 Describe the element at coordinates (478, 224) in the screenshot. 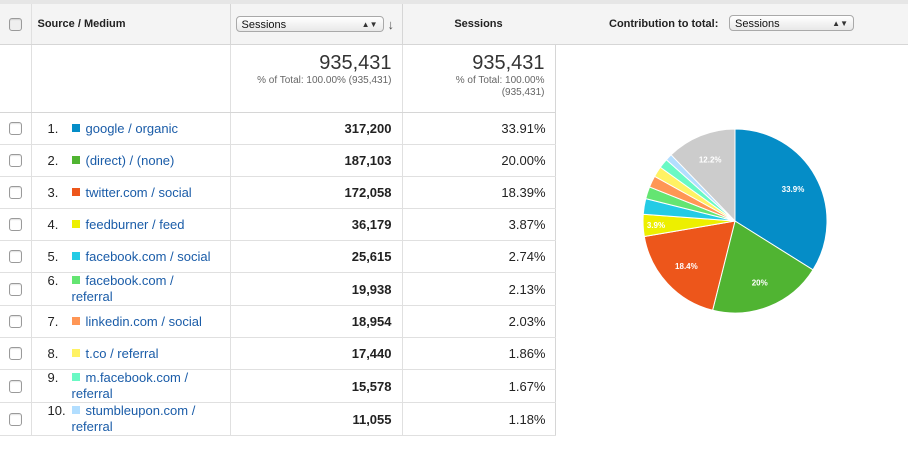

I see `row-percent: 3.87%` at that location.